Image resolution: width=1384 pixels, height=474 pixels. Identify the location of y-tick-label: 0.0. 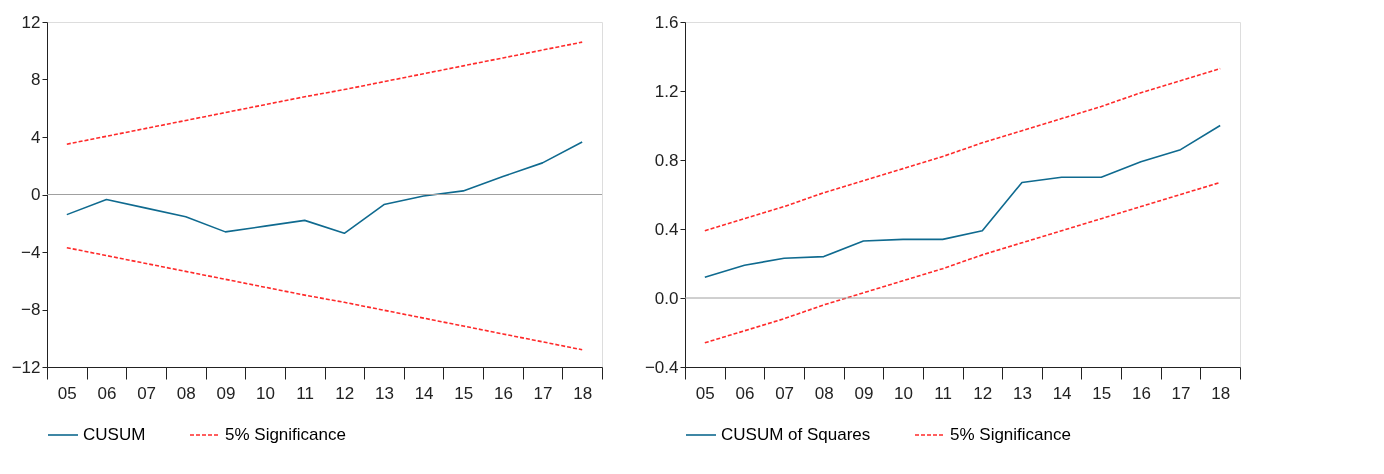
(666, 298).